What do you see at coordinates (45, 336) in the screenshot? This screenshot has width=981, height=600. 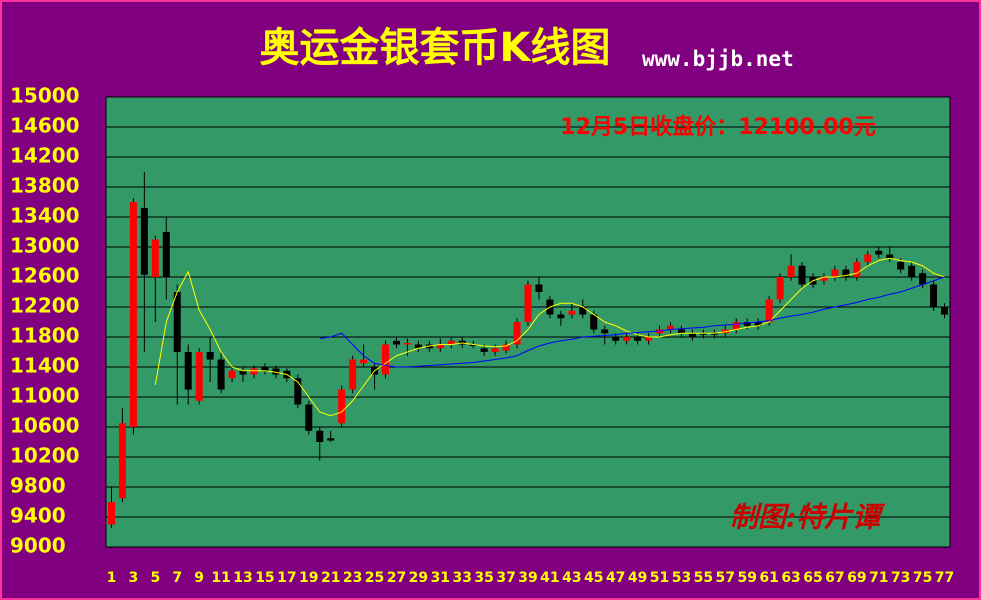 I see `y-tick-label: 11800` at bounding box center [45, 336].